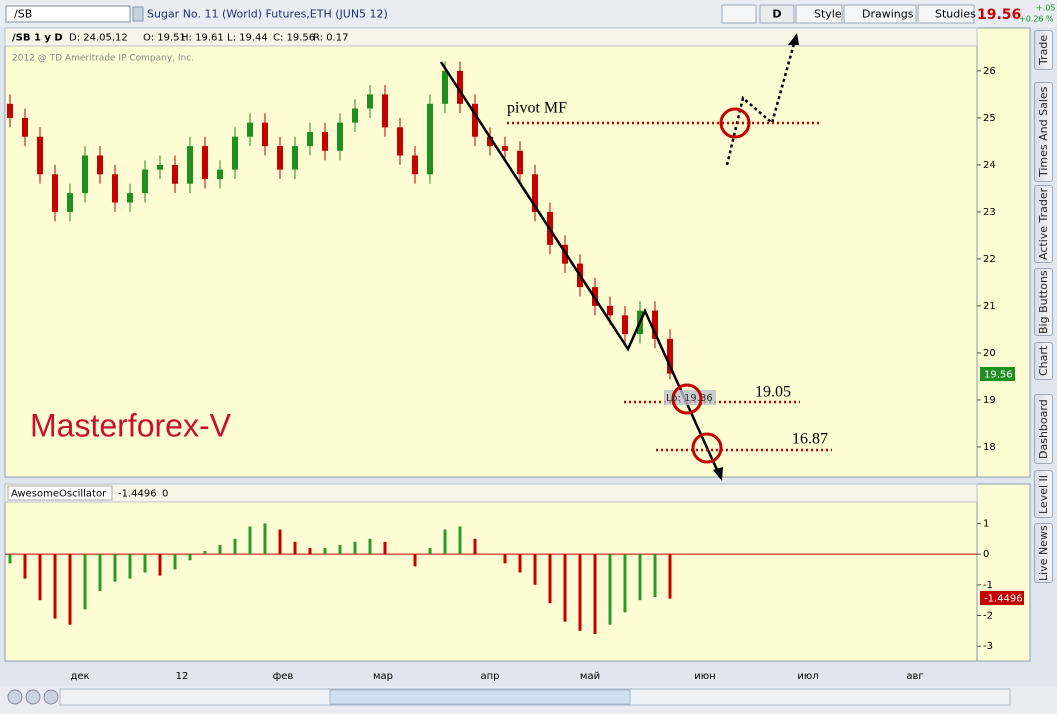  I want to click on scroll-thumb, so click(480, 697).